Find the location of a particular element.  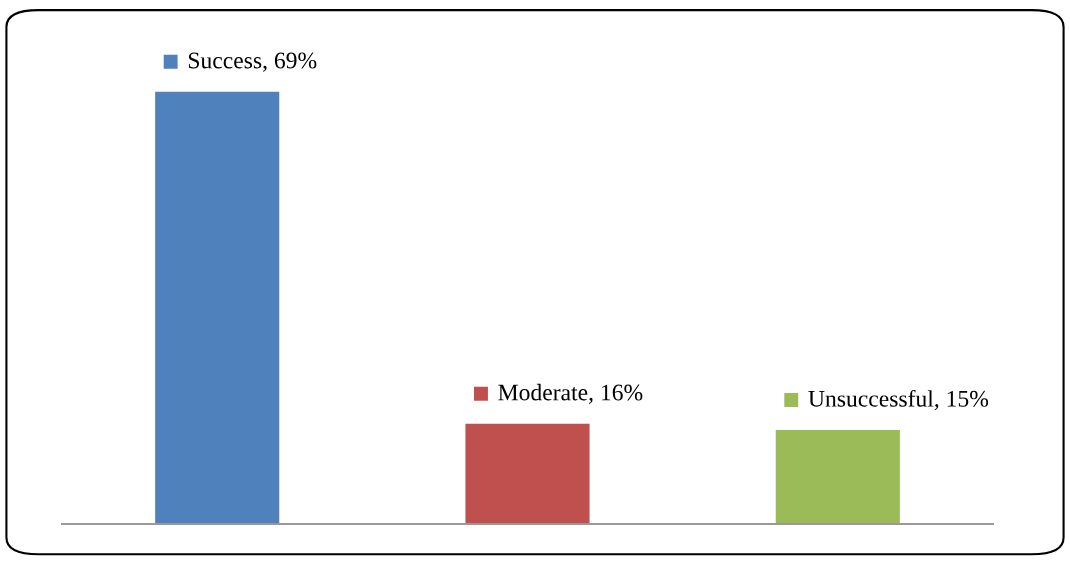

data-label: Moderate, 16% is located at coordinates (570, 393).